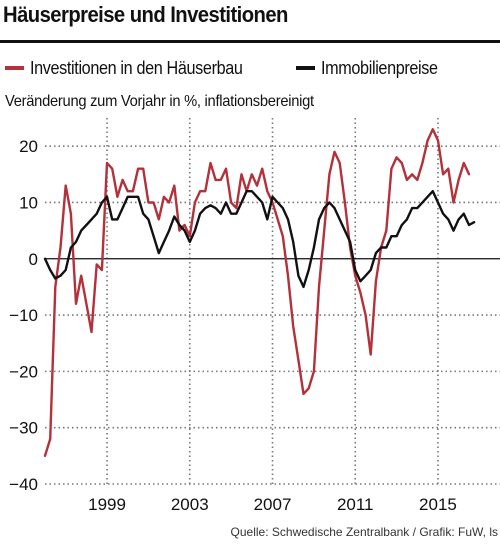 This screenshot has height=545, width=500. Describe the element at coordinates (23, 371) in the screenshot. I see `y-tick-label--20: −20` at that location.